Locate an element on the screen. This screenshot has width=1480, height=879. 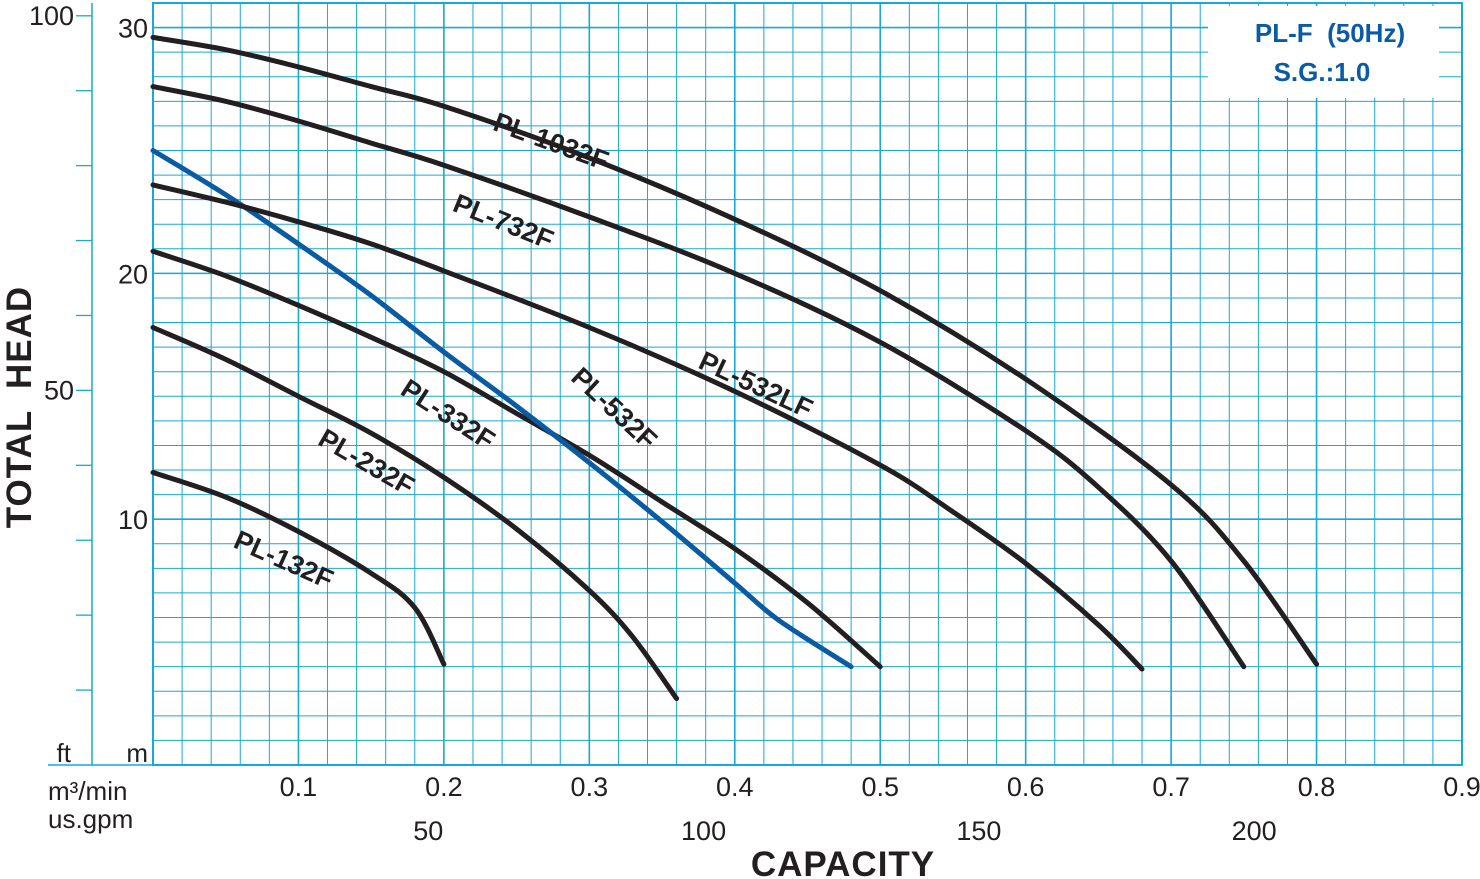
x-tick-label-m3min: 0.6 is located at coordinates (1026, 787).